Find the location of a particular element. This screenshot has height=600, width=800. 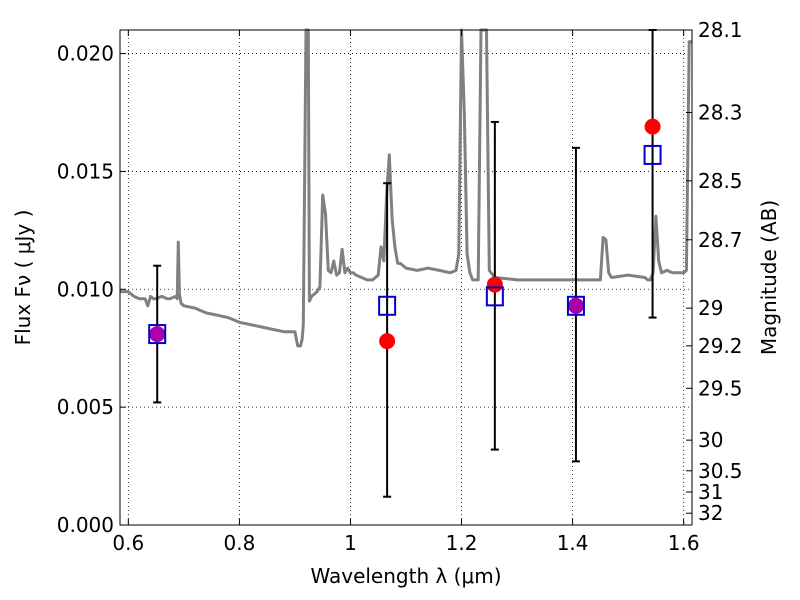

y-axis-title: Flux Fν ( μJy ) is located at coordinates (23, 278).